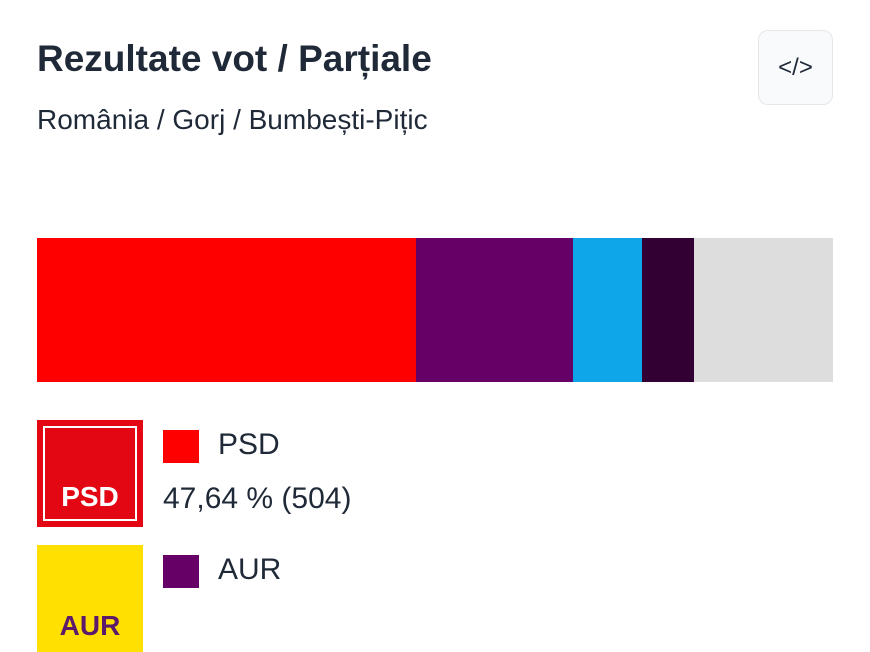  Describe the element at coordinates (90, 473) in the screenshot. I see `party-logo: PSD` at that location.